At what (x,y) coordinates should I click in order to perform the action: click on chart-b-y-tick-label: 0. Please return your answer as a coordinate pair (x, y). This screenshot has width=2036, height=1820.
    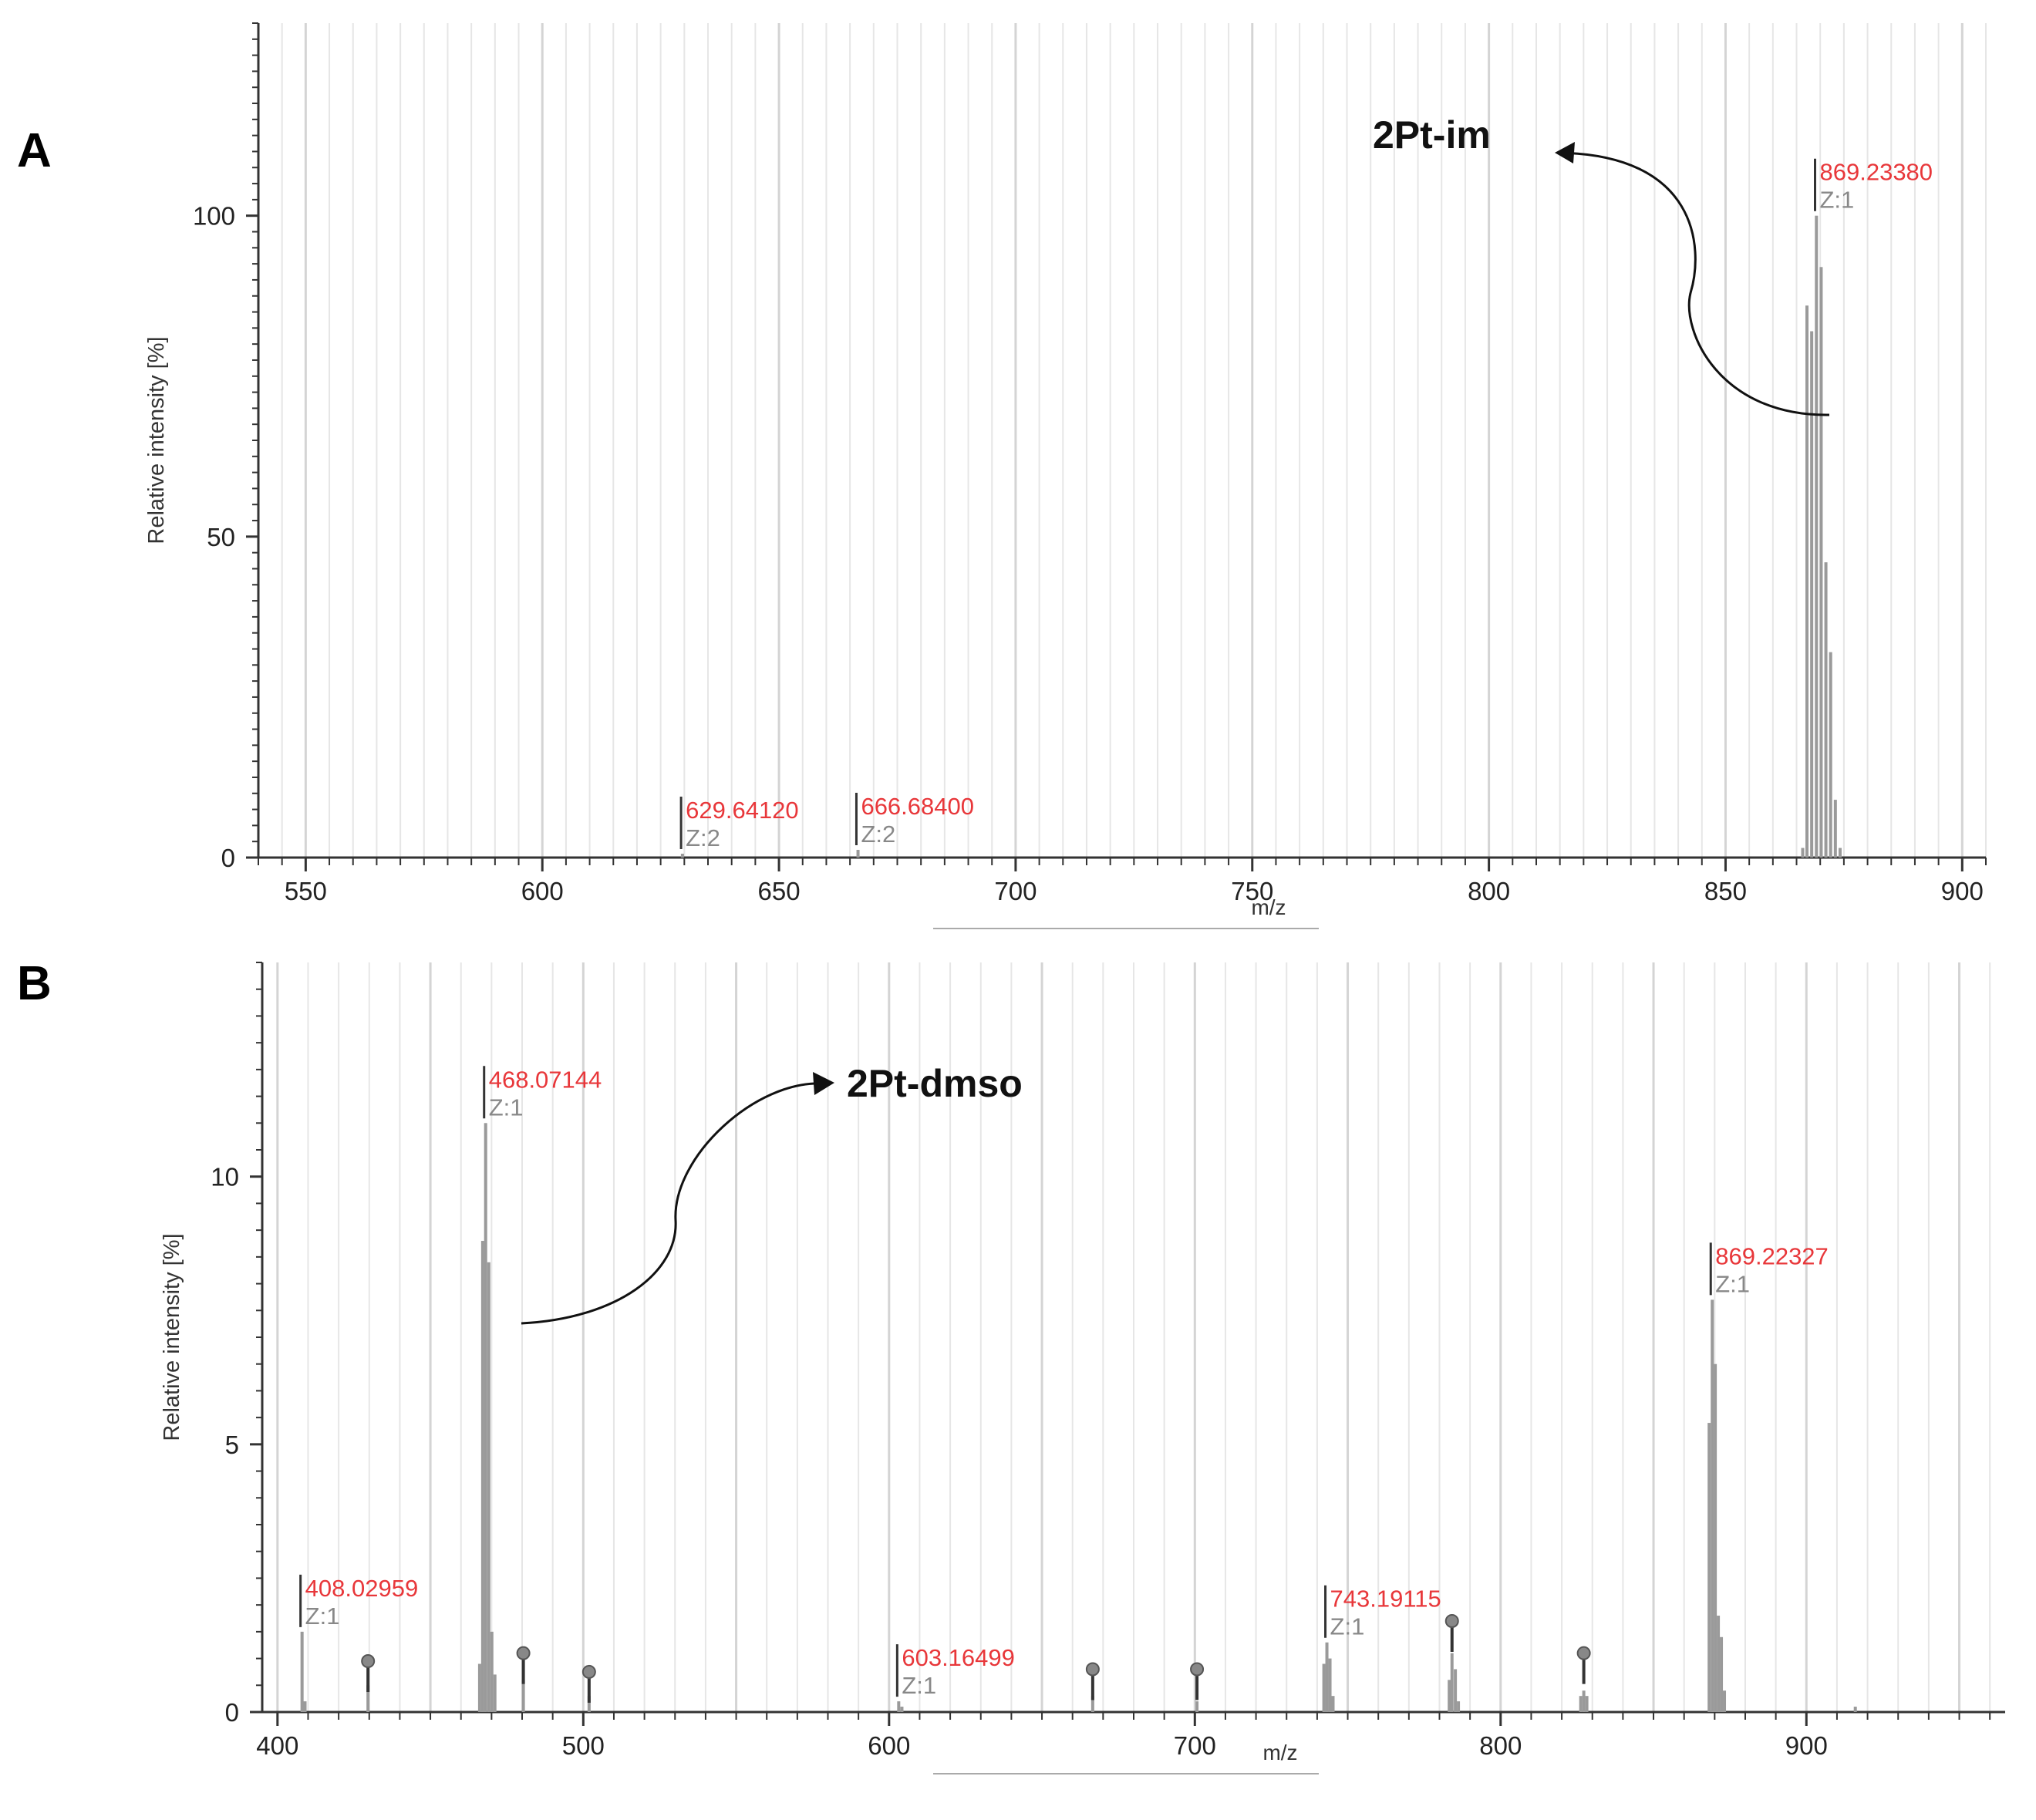
    Looking at the image, I should click on (232, 1713).